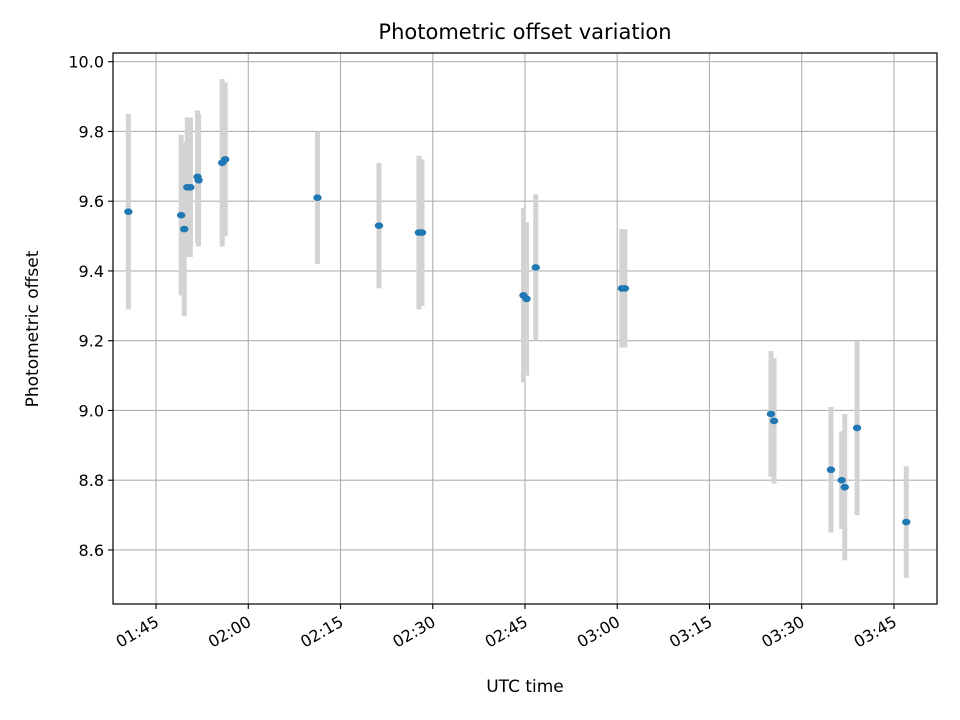  Describe the element at coordinates (91, 271) in the screenshot. I see `y-tick-label: 9.4` at that location.